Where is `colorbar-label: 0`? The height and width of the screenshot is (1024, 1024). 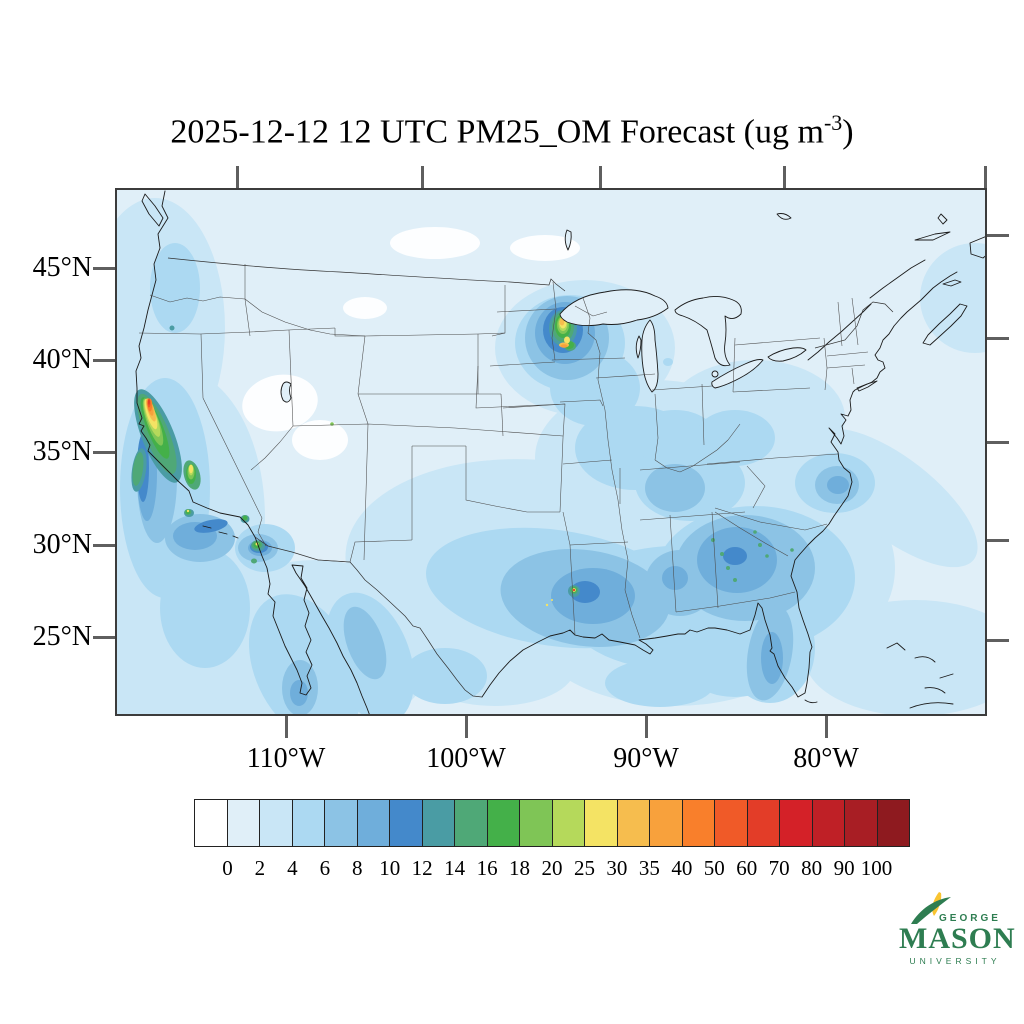 colorbar-label: 0 is located at coordinates (227, 868).